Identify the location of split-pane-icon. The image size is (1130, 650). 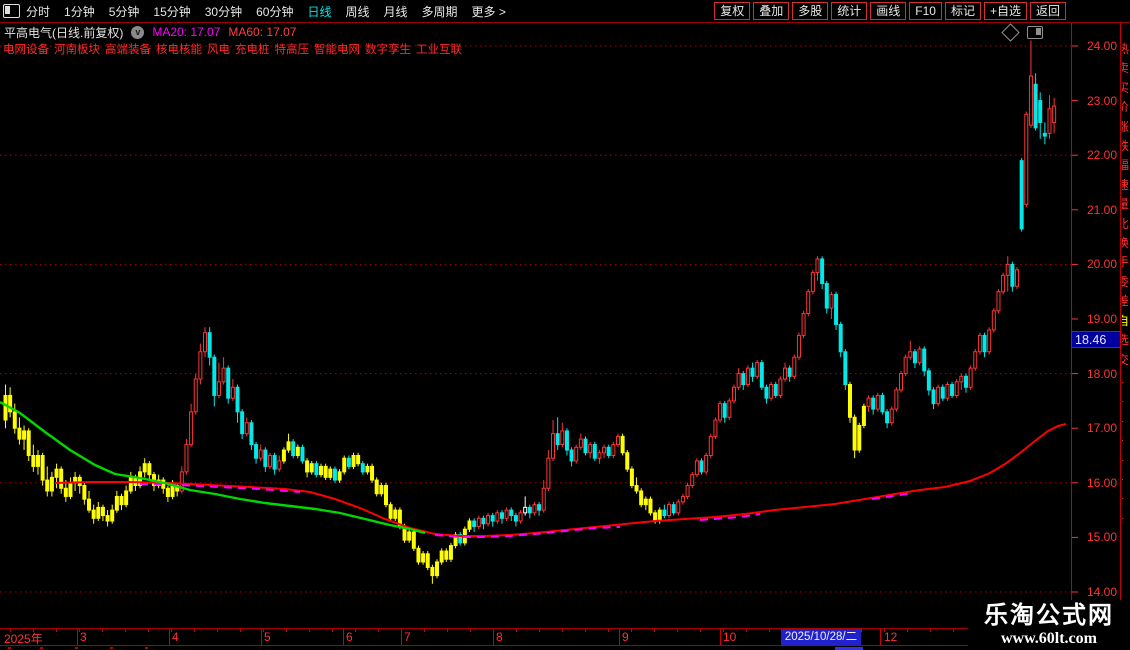
(1035, 32).